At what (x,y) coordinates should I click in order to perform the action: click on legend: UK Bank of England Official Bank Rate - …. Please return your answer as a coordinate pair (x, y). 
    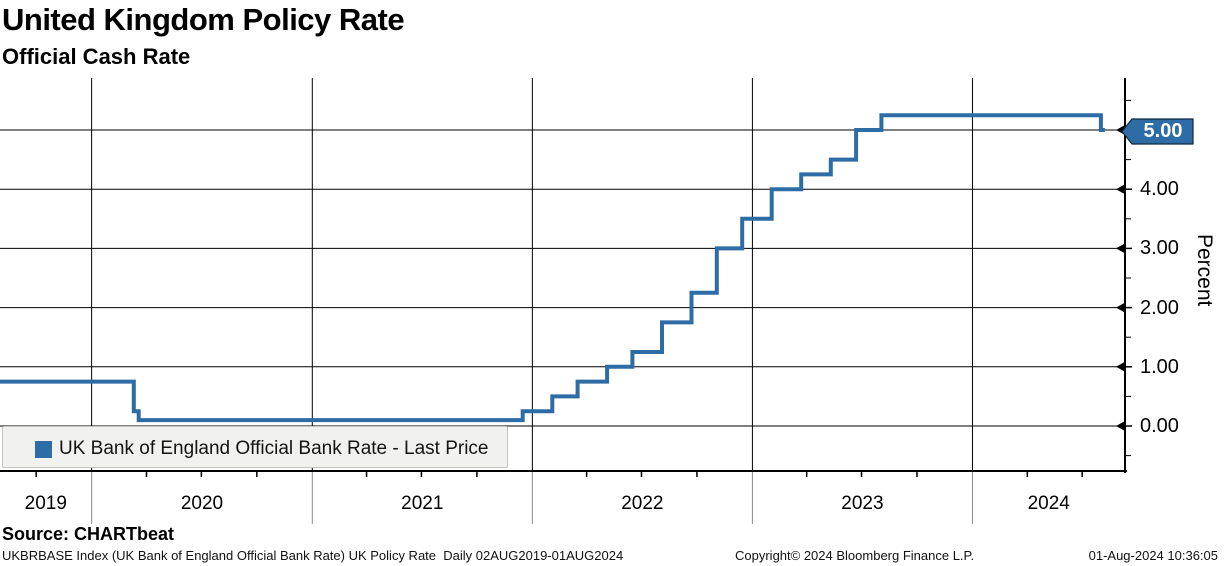
    Looking at the image, I should click on (255, 447).